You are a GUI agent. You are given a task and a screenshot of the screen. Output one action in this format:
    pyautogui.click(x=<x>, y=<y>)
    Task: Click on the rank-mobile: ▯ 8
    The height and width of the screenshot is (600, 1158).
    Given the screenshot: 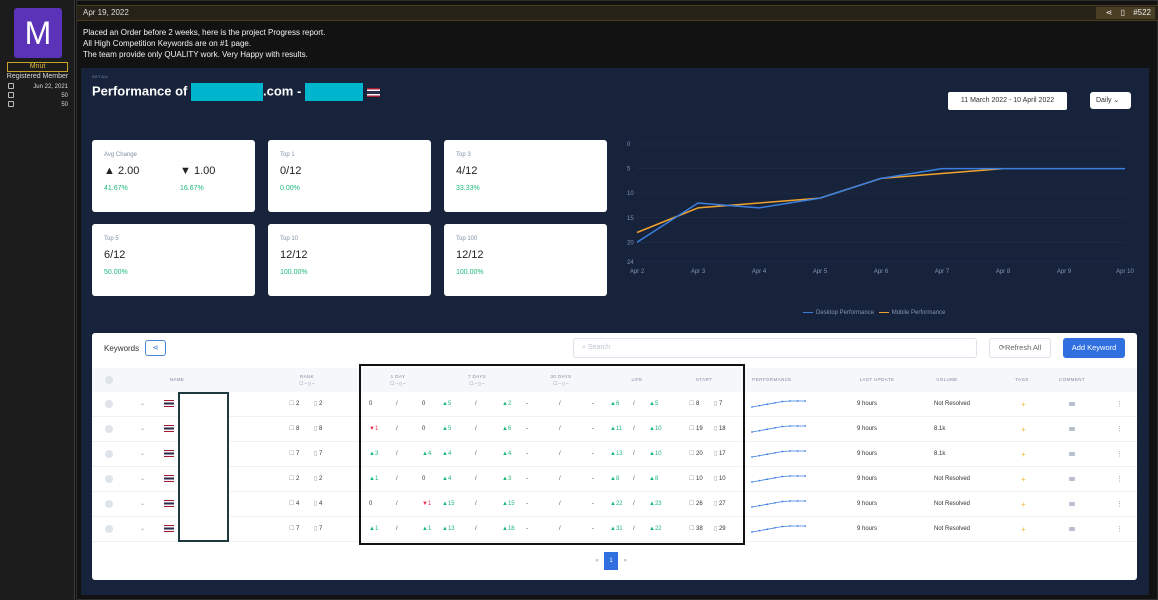 What is the action you would take?
    pyautogui.click(x=318, y=429)
    